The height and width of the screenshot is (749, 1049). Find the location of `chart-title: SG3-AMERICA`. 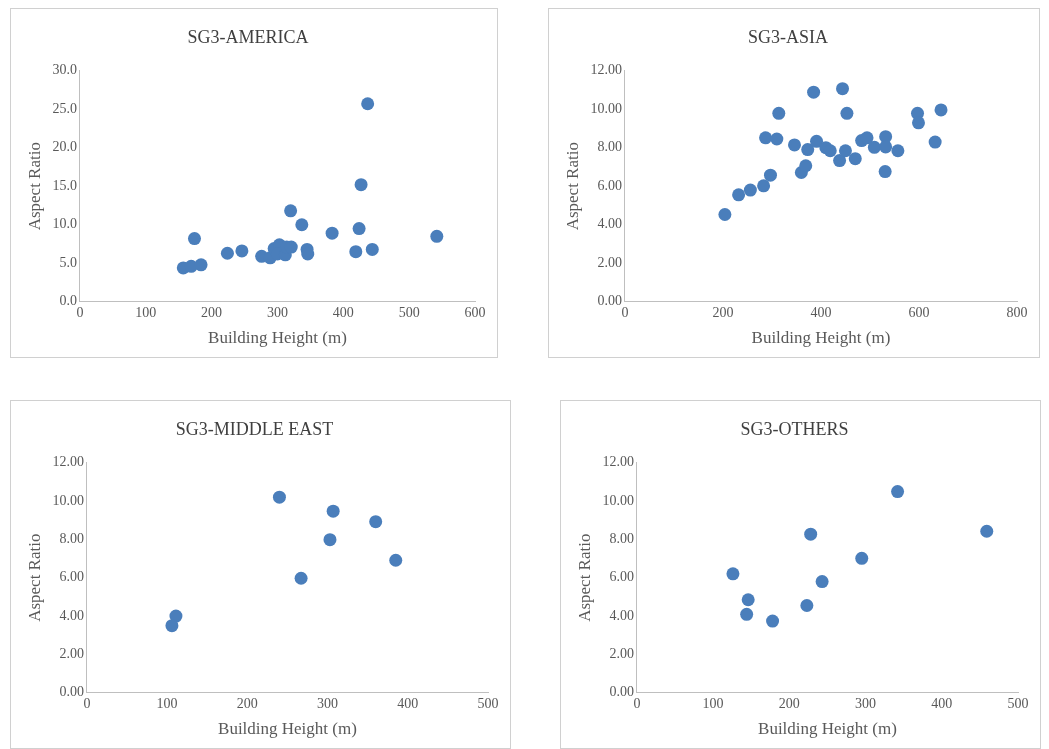

chart-title: SG3-AMERICA is located at coordinates (248, 36).